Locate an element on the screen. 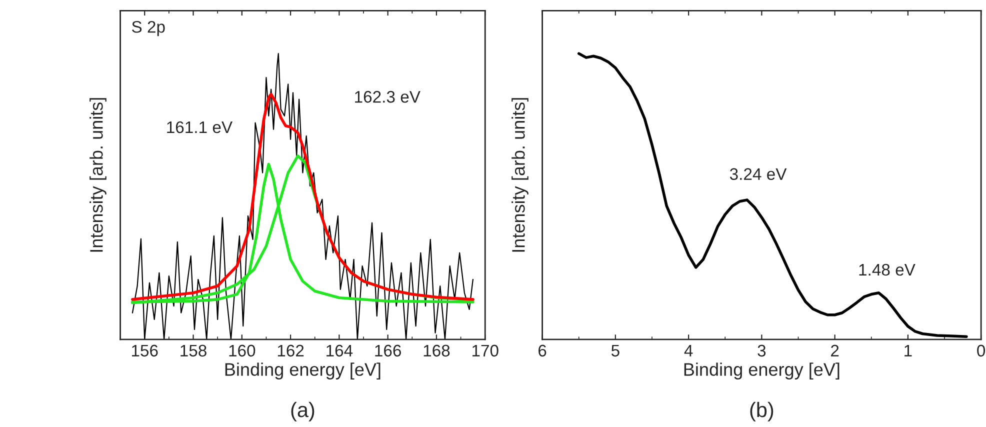  annotation: 3.24 eV is located at coordinates (758, 174).